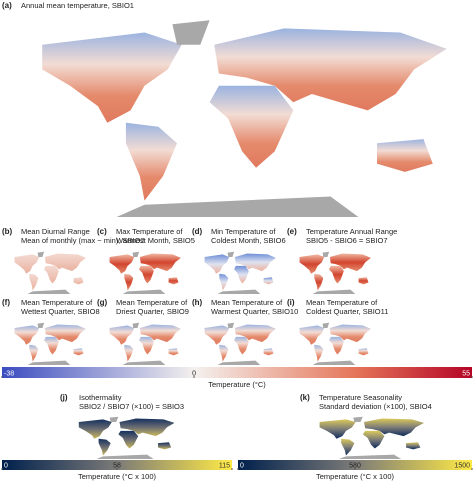 This screenshot has height=488, width=474. I want to click on panel-label: (d), so click(197, 231).